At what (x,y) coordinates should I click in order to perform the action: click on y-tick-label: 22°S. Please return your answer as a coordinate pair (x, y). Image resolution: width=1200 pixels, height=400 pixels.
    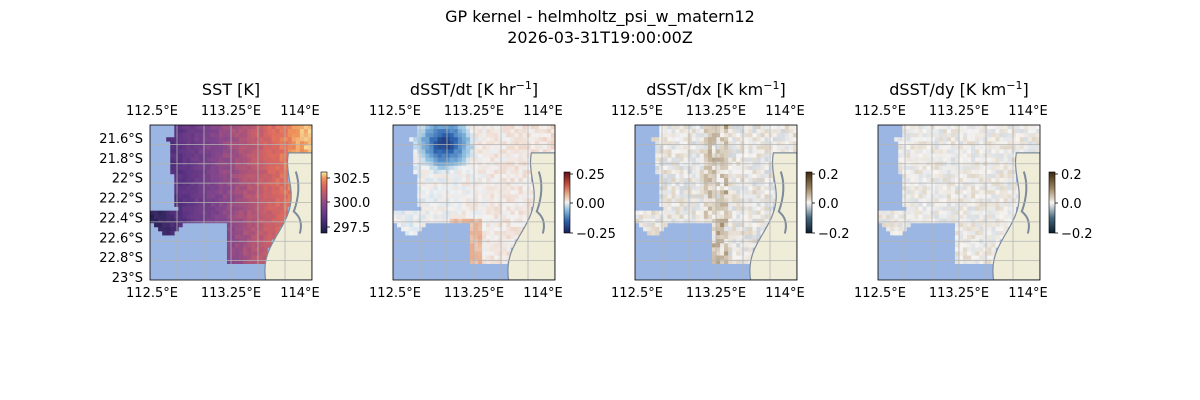
    Looking at the image, I should click on (127, 179).